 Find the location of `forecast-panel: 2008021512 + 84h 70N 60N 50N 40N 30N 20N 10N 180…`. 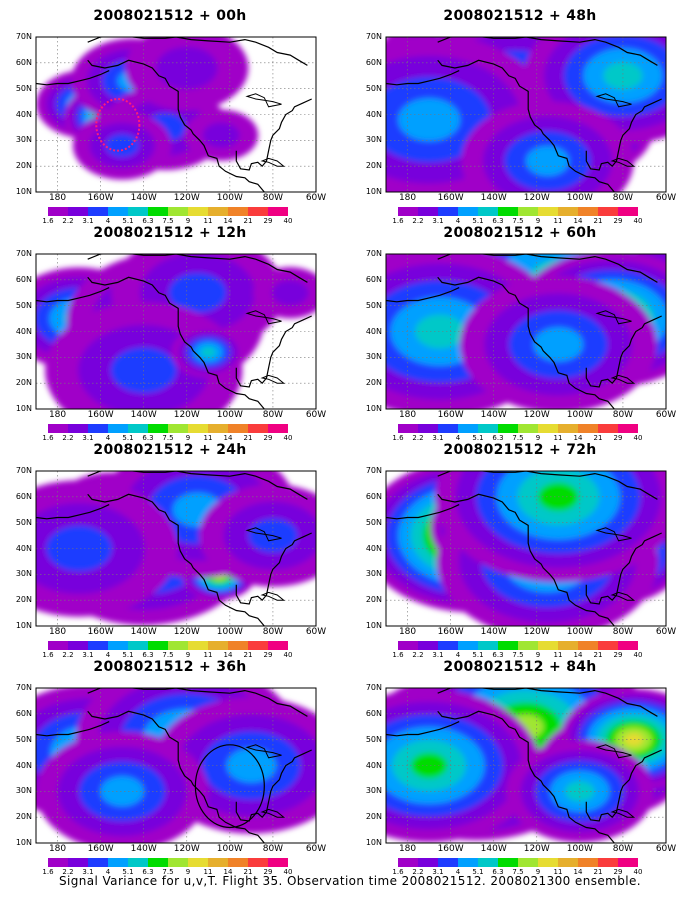

forecast-panel: 2008021512 + 84h 70N 60N 50N 40N 30N 20N 10N 180… is located at coordinates (520, 766).